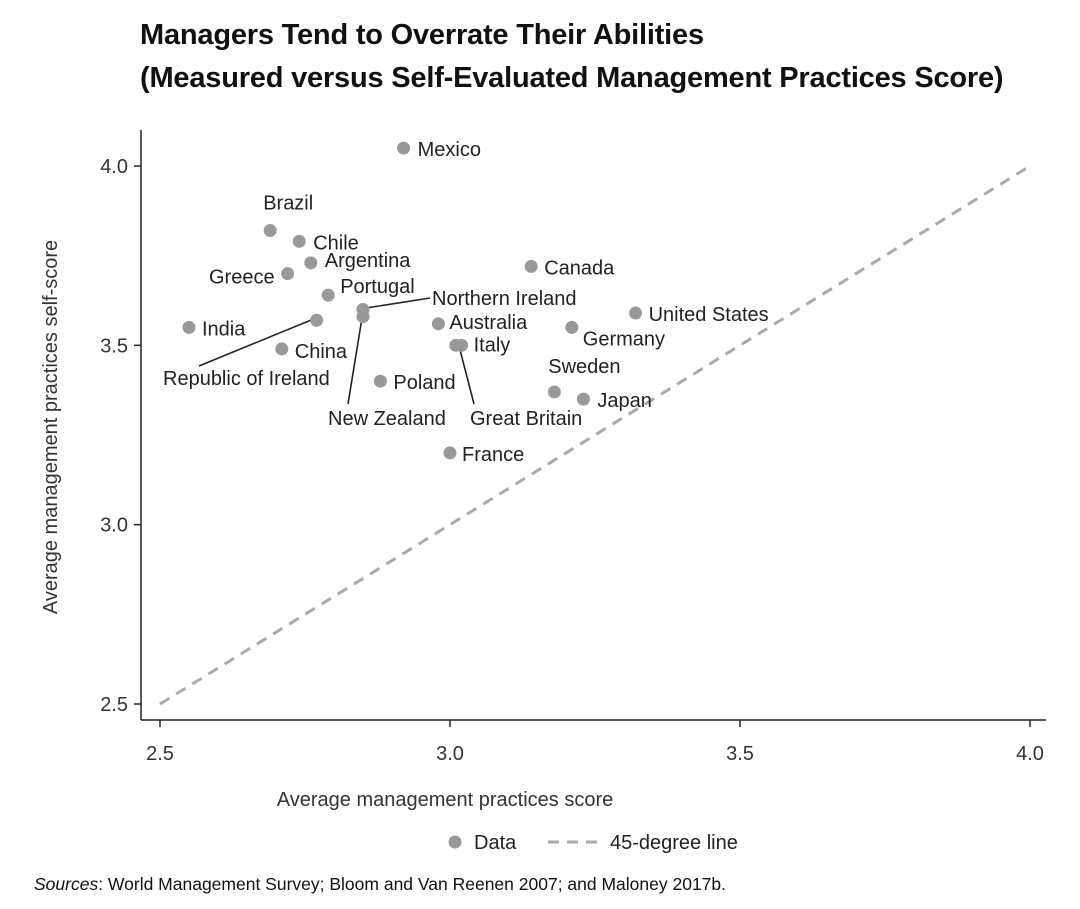 The height and width of the screenshot is (909, 1080). What do you see at coordinates (336, 243) in the screenshot?
I see `point-label-chile: Chile` at bounding box center [336, 243].